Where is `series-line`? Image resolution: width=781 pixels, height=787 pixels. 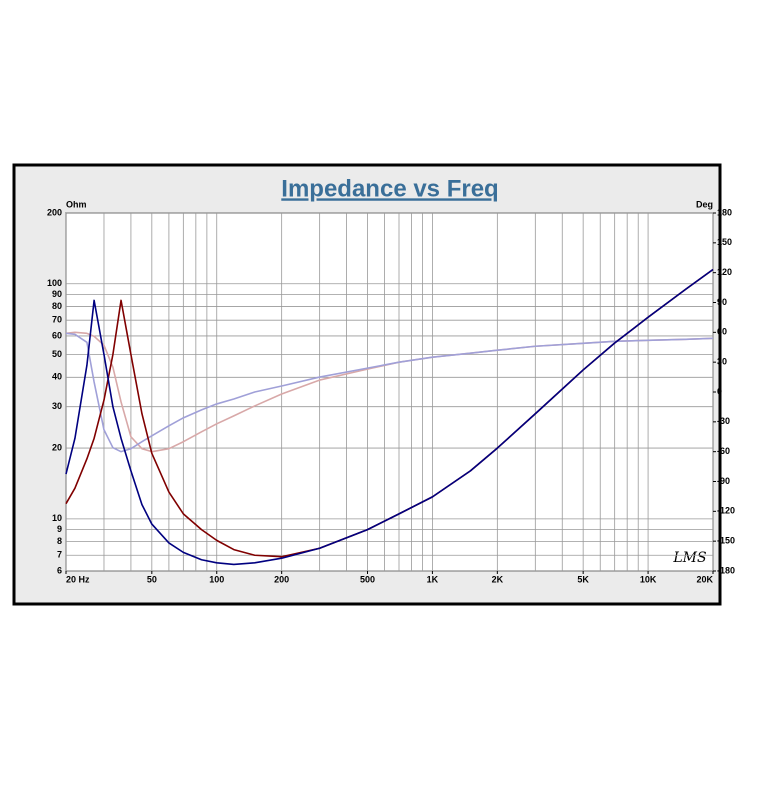 series-line is located at coordinates (389, 392).